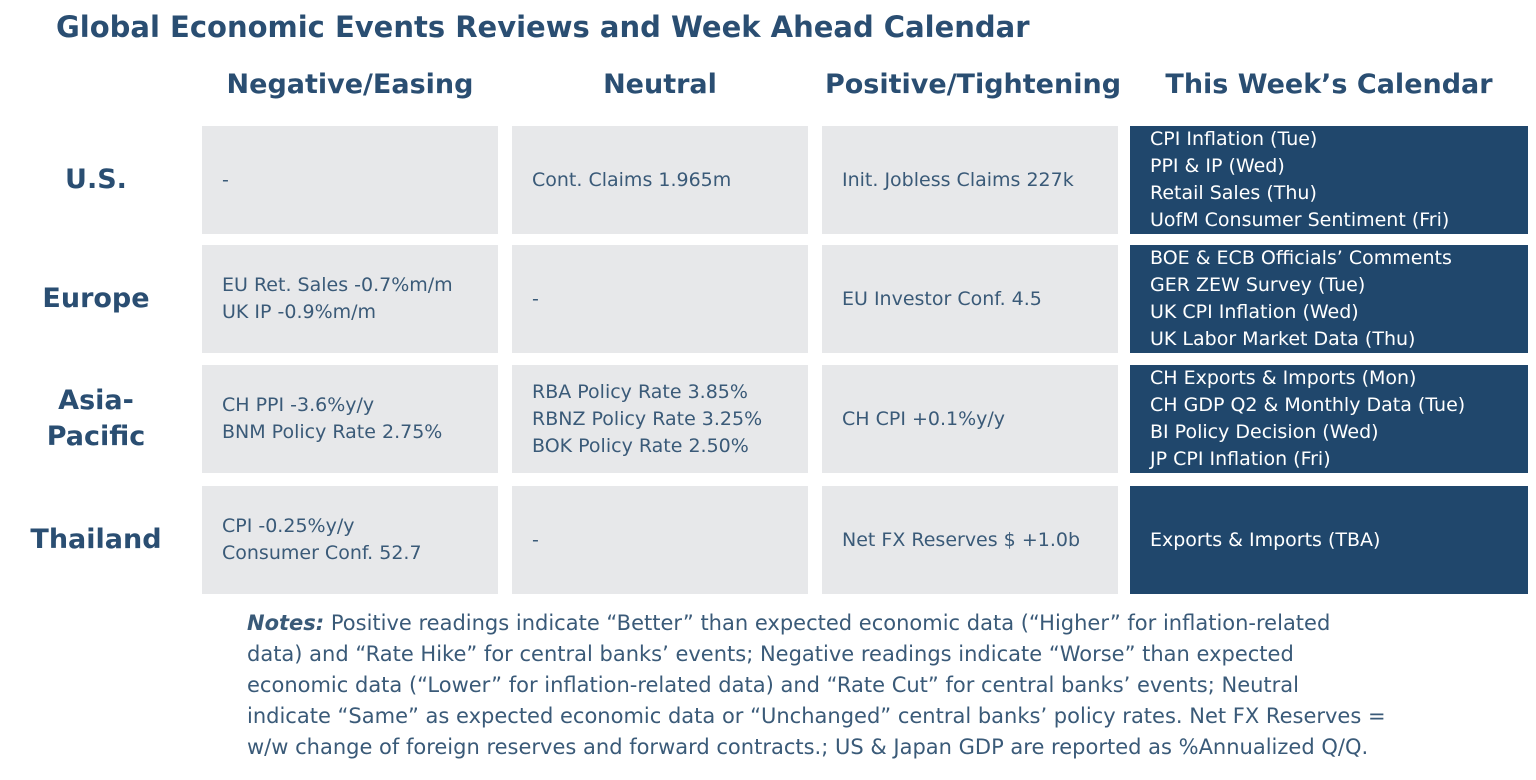 Image resolution: width=1536 pixels, height=780 pixels. I want to click on positive-cell-asia-pacific: CH CPI +0.1%y/y, so click(970, 419).